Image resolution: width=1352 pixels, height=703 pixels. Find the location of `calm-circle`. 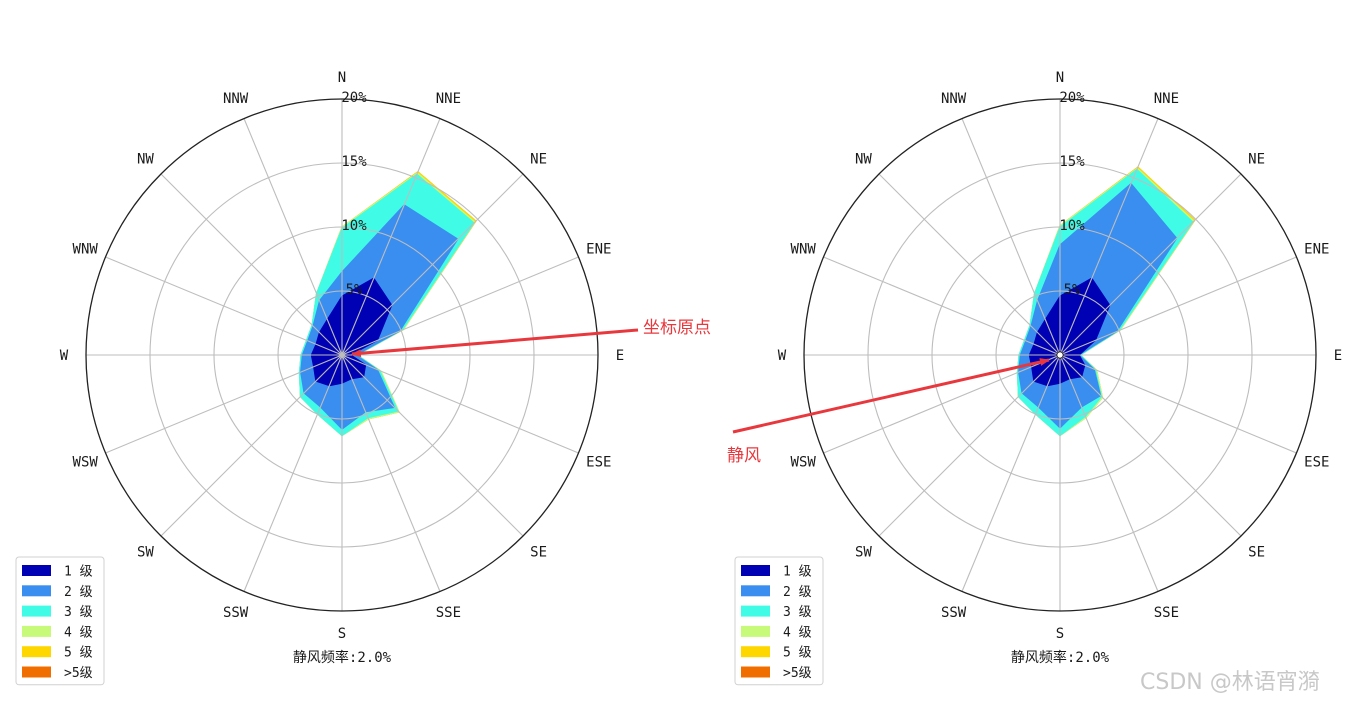

calm-circle is located at coordinates (1060, 355).